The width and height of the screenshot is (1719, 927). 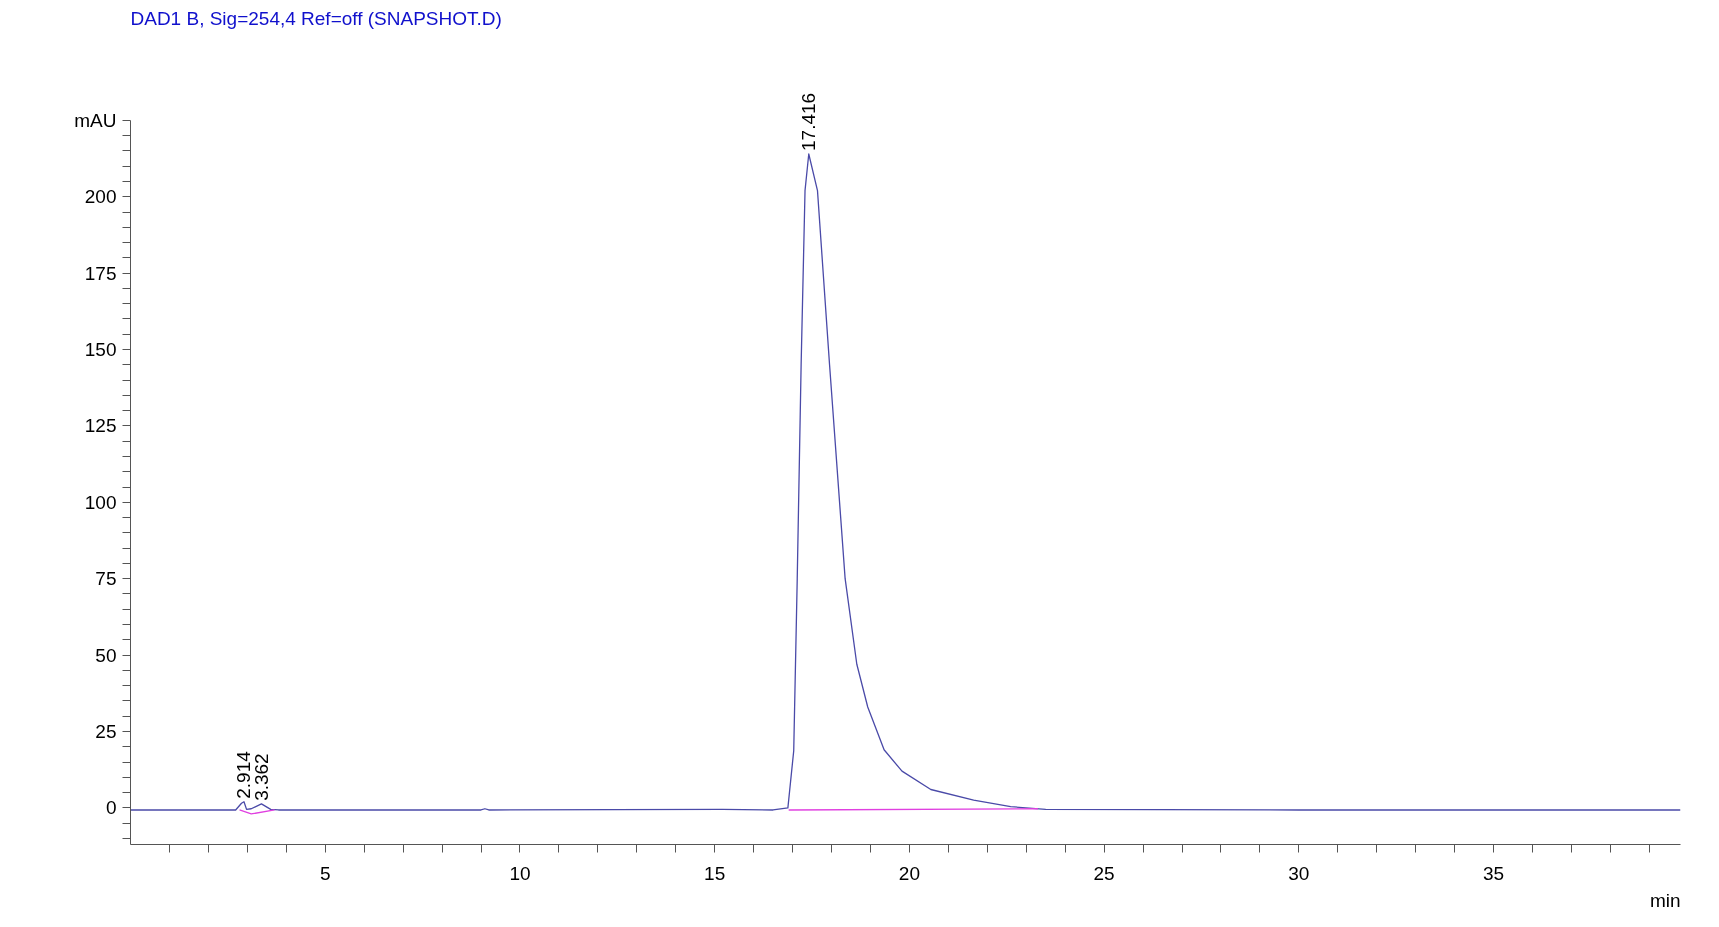 I want to click on x-tick-label: 30, so click(x=1299, y=873).